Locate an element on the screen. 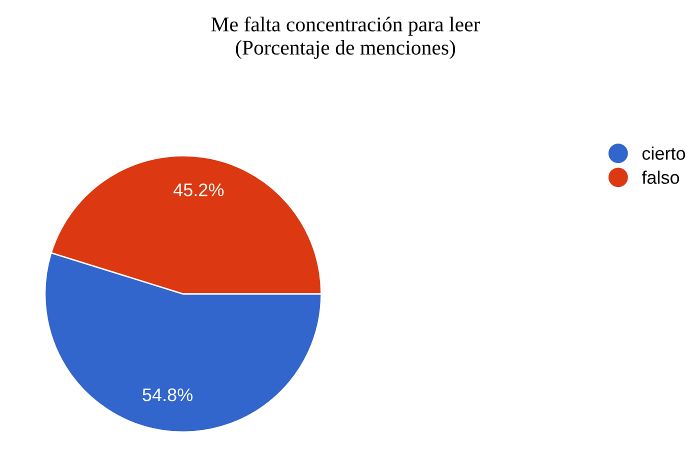 The width and height of the screenshot is (691, 474). data-label: 45.2% is located at coordinates (199, 189).